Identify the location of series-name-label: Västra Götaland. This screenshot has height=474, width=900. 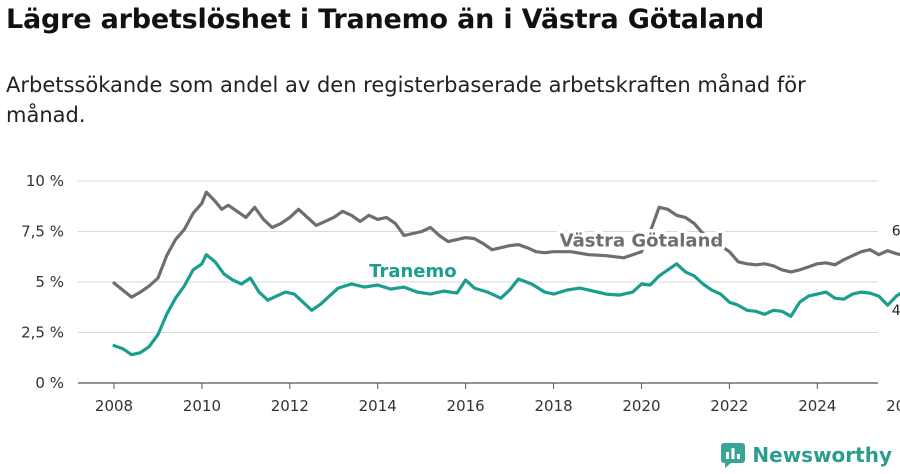
(642, 241).